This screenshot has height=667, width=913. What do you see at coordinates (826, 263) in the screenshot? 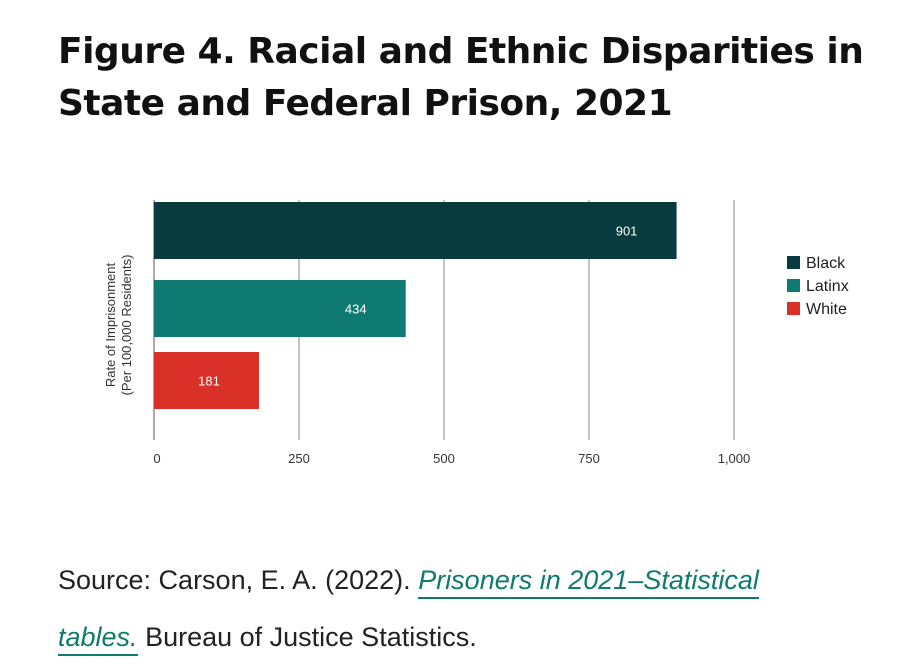
I see `legend-label-black: Black` at bounding box center [826, 263].